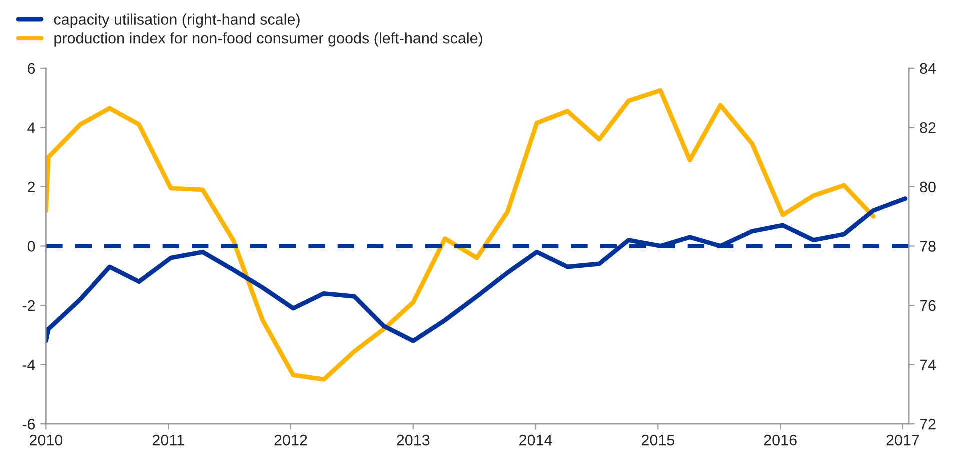 This screenshot has height=456, width=962. What do you see at coordinates (413, 440) in the screenshot?
I see `x-tick-label: 2013` at bounding box center [413, 440].